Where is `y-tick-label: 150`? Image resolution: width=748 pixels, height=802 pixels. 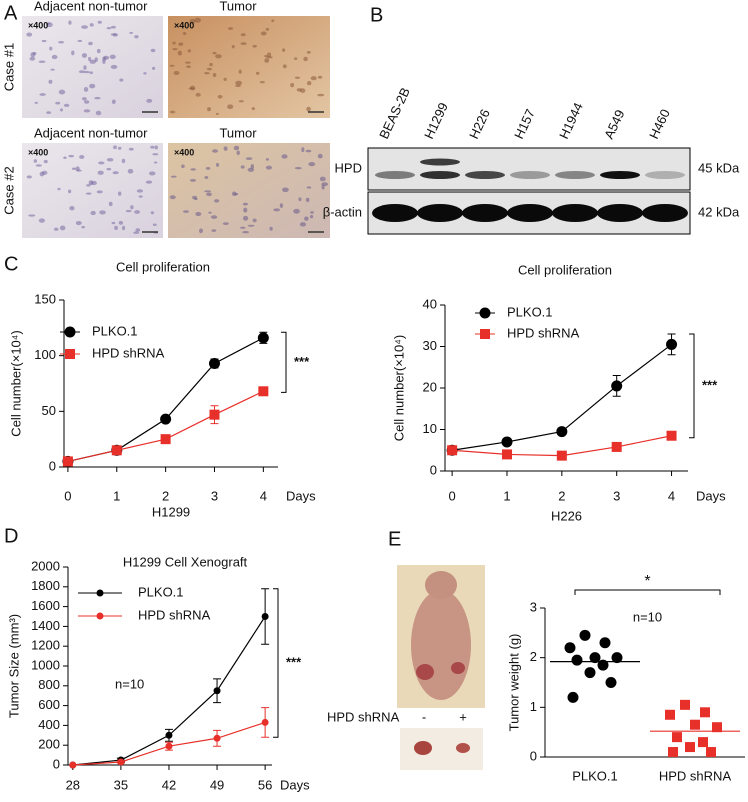 y-tick-label: 150 is located at coordinates (45, 298).